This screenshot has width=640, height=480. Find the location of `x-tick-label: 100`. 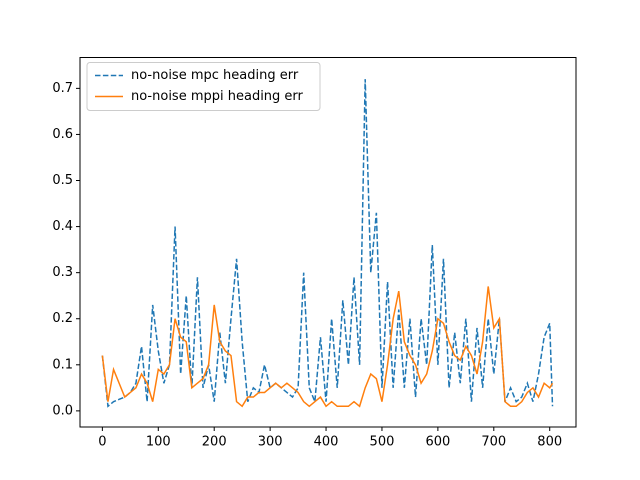

x-tick-label: 100 is located at coordinates (158, 442).